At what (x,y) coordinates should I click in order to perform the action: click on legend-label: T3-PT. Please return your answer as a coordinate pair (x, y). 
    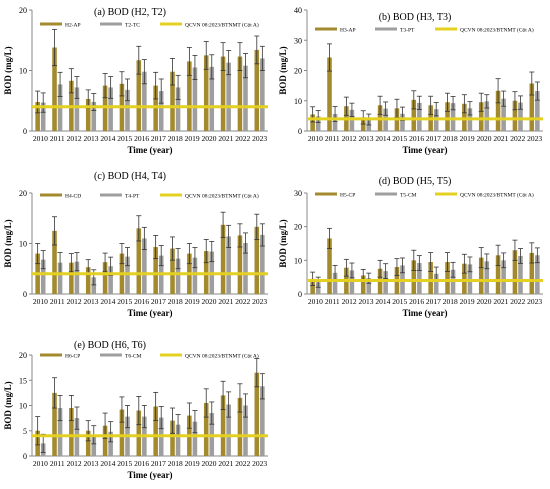
    Looking at the image, I should click on (407, 31).